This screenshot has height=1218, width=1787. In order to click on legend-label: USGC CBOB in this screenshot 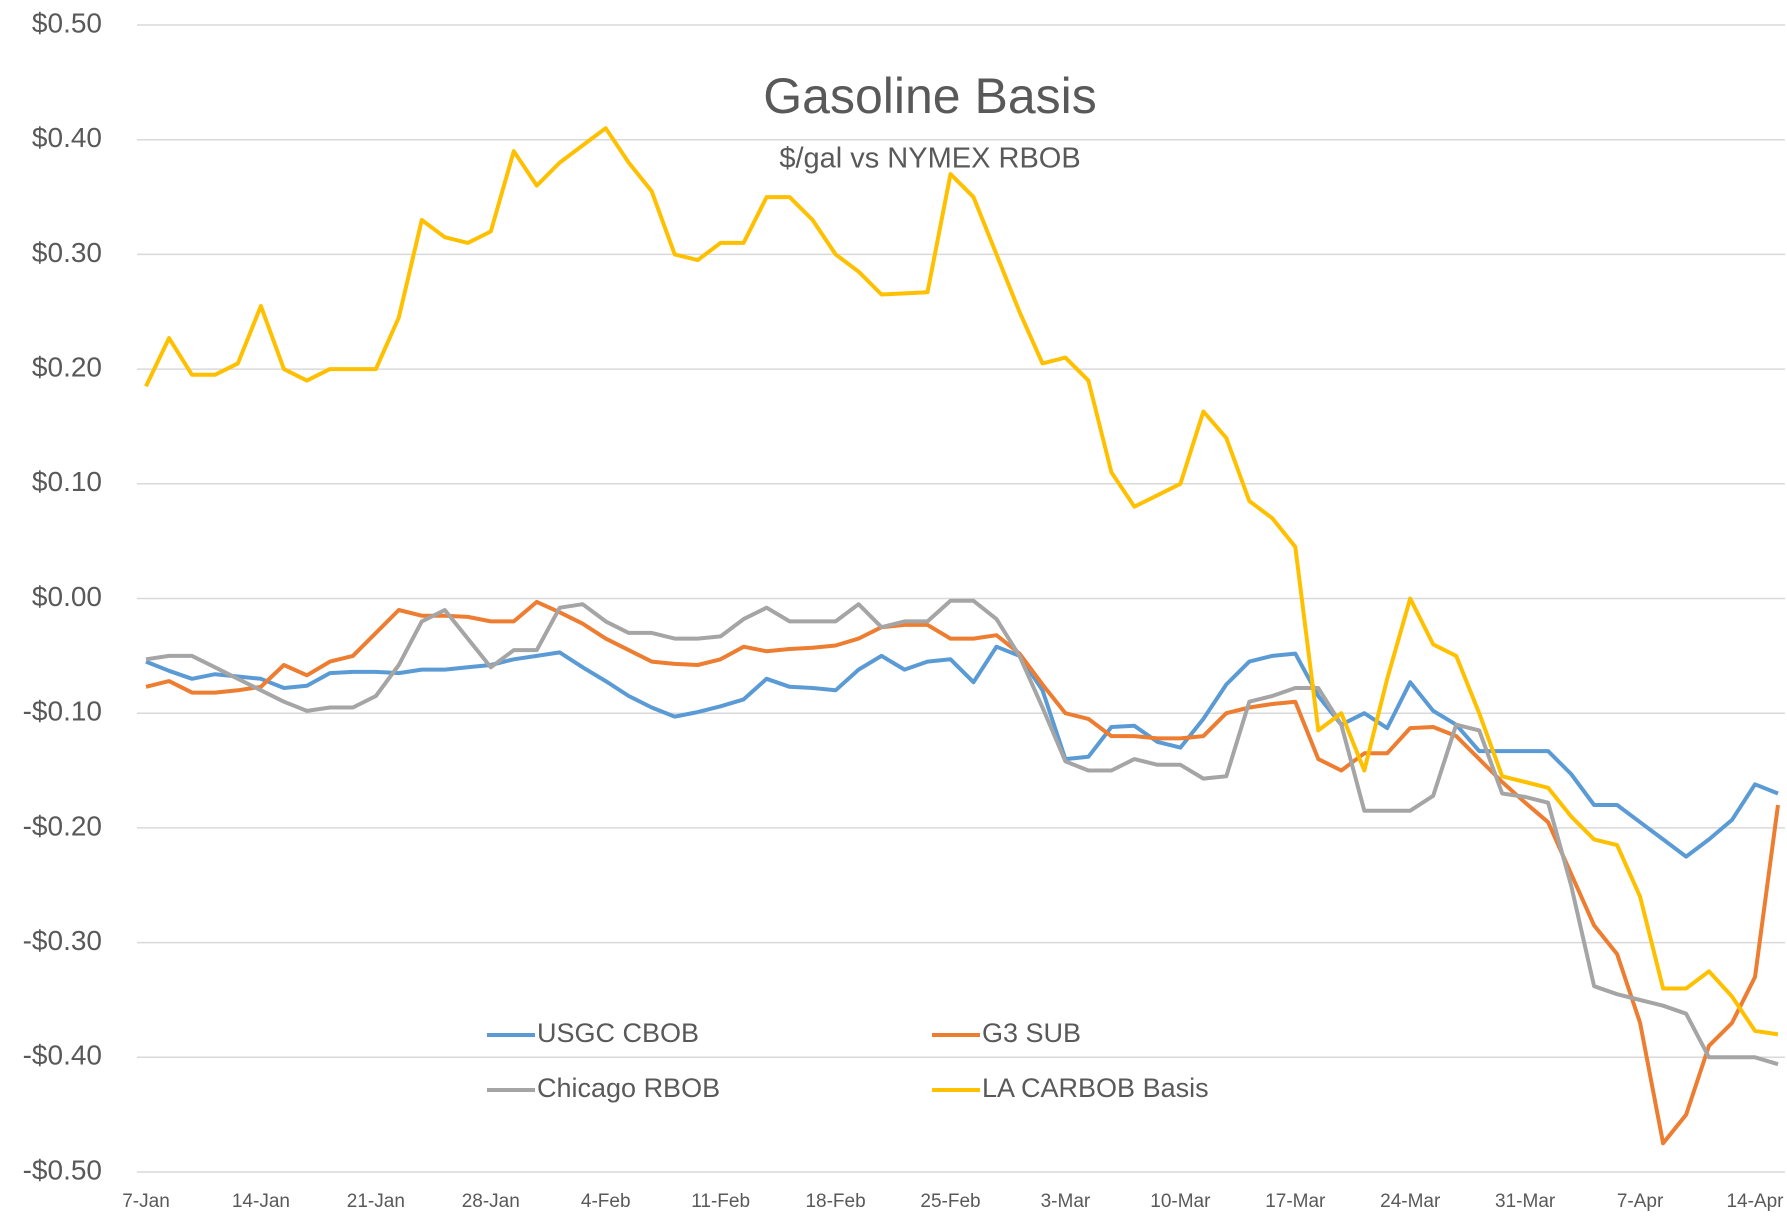, I will do `click(618, 1033)`.